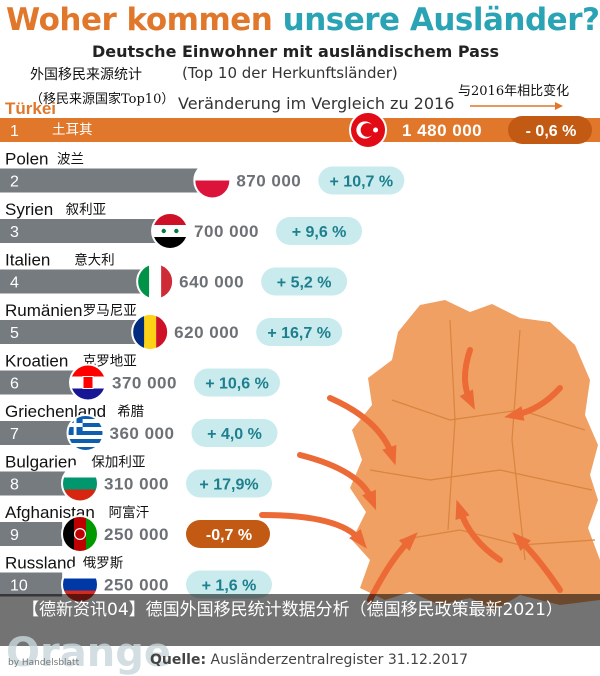  What do you see at coordinates (316, 103) in the screenshot?
I see `subtitle-line3: Veränderung im Vergleich zu 2016` at bounding box center [316, 103].